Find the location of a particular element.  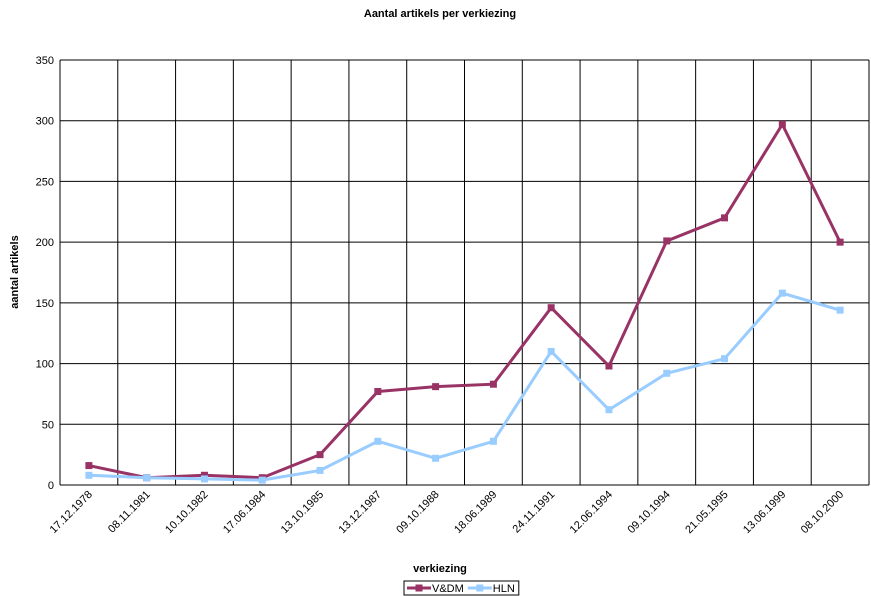

y-tick-label: 100 is located at coordinates (45, 365).